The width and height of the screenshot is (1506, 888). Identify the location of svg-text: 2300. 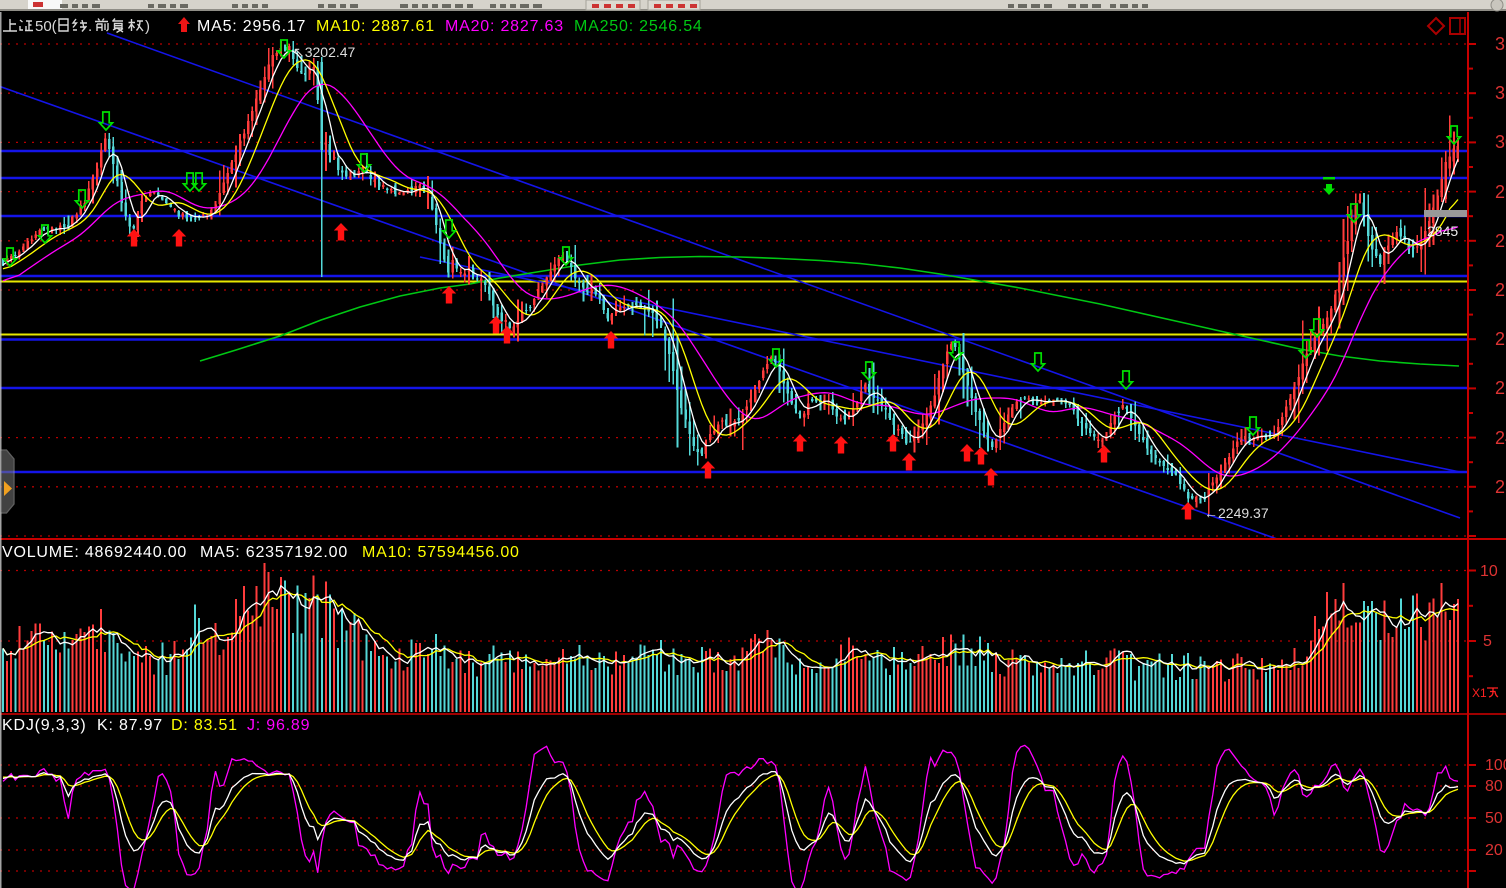
(1500, 487).